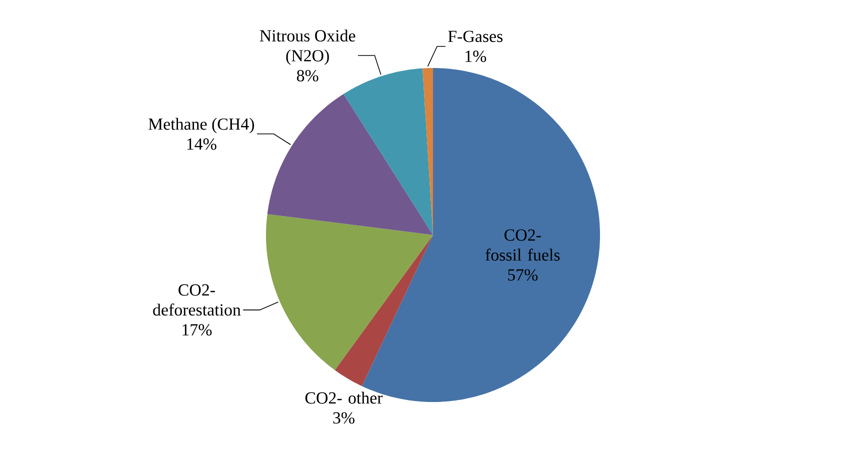 The width and height of the screenshot is (845, 450). Describe the element at coordinates (197, 330) in the screenshot. I see `data-label: 17%` at that location.